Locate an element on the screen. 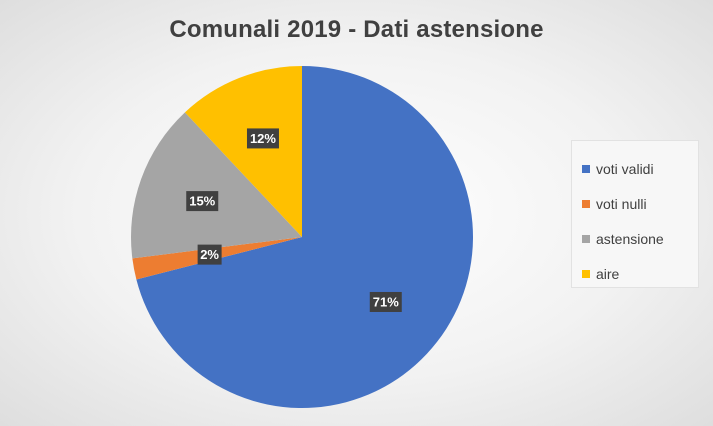  data-label-text: 71% is located at coordinates (386, 301).